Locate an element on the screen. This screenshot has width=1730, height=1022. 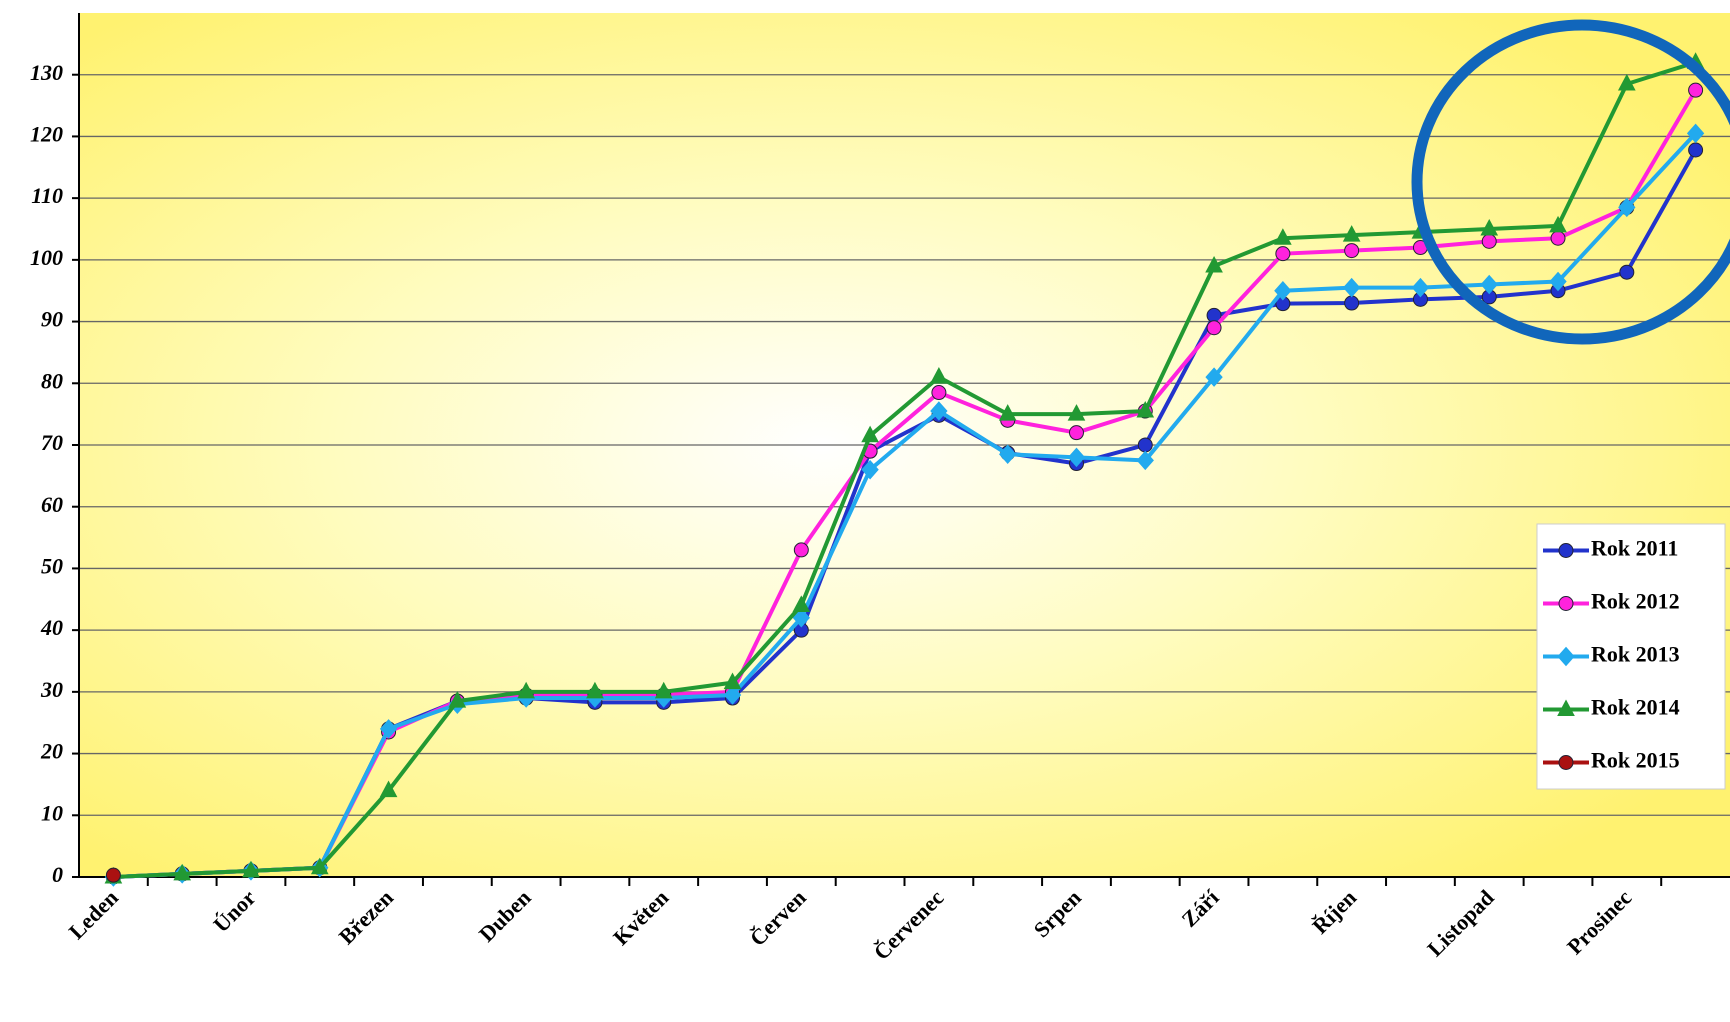
x-tick-label: Červen is located at coordinates (778, 918).